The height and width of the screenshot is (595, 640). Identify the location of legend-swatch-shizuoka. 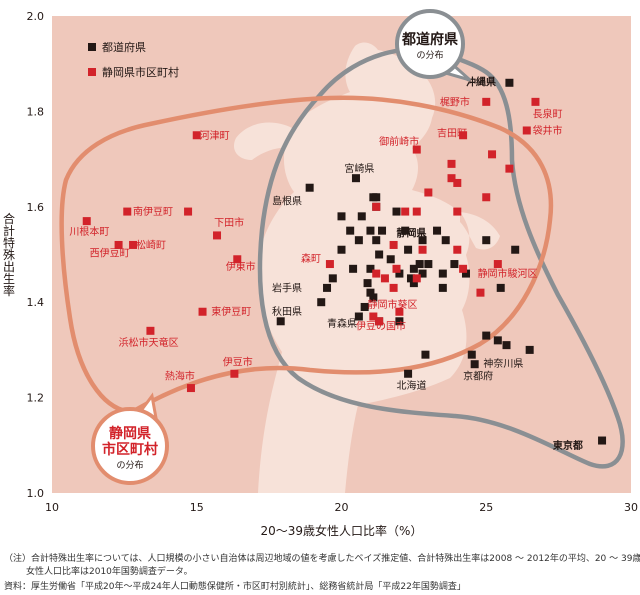
(92, 72).